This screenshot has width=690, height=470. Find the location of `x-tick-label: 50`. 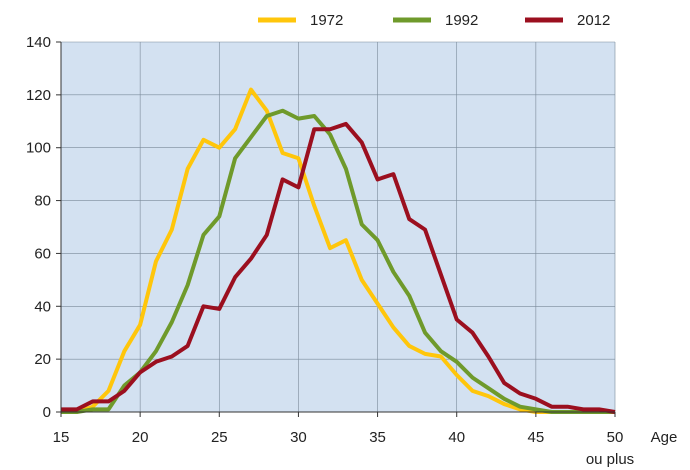

x-tick-label: 50 is located at coordinates (615, 437).